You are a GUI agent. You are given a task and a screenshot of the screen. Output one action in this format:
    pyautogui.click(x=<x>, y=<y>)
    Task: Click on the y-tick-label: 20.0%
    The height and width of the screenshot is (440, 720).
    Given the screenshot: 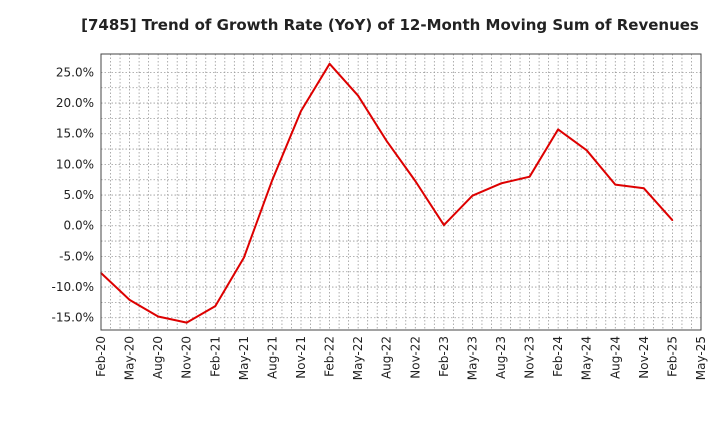 What is the action you would take?
    pyautogui.click(x=75, y=103)
    